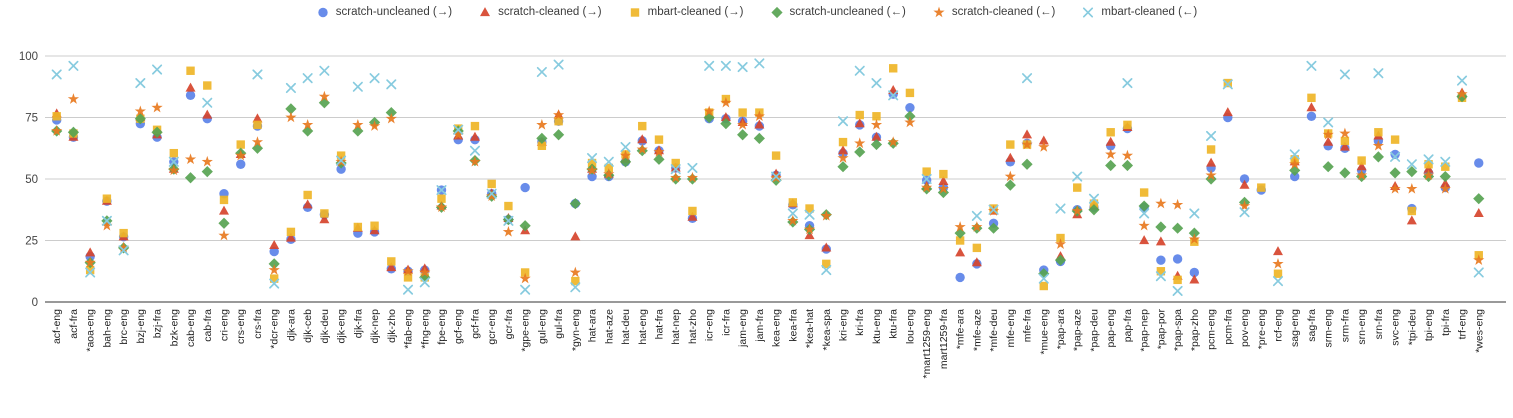 This screenshot has height=418, width=1513. I want to click on x-tick-label: cab-eng, so click(191, 328).